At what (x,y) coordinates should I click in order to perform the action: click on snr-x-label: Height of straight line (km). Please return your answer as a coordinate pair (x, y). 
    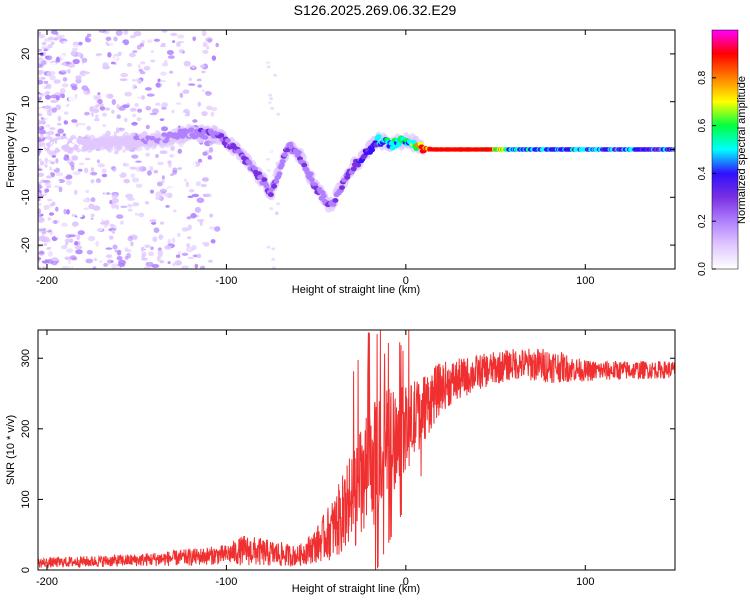
    Looking at the image, I should click on (356, 589).